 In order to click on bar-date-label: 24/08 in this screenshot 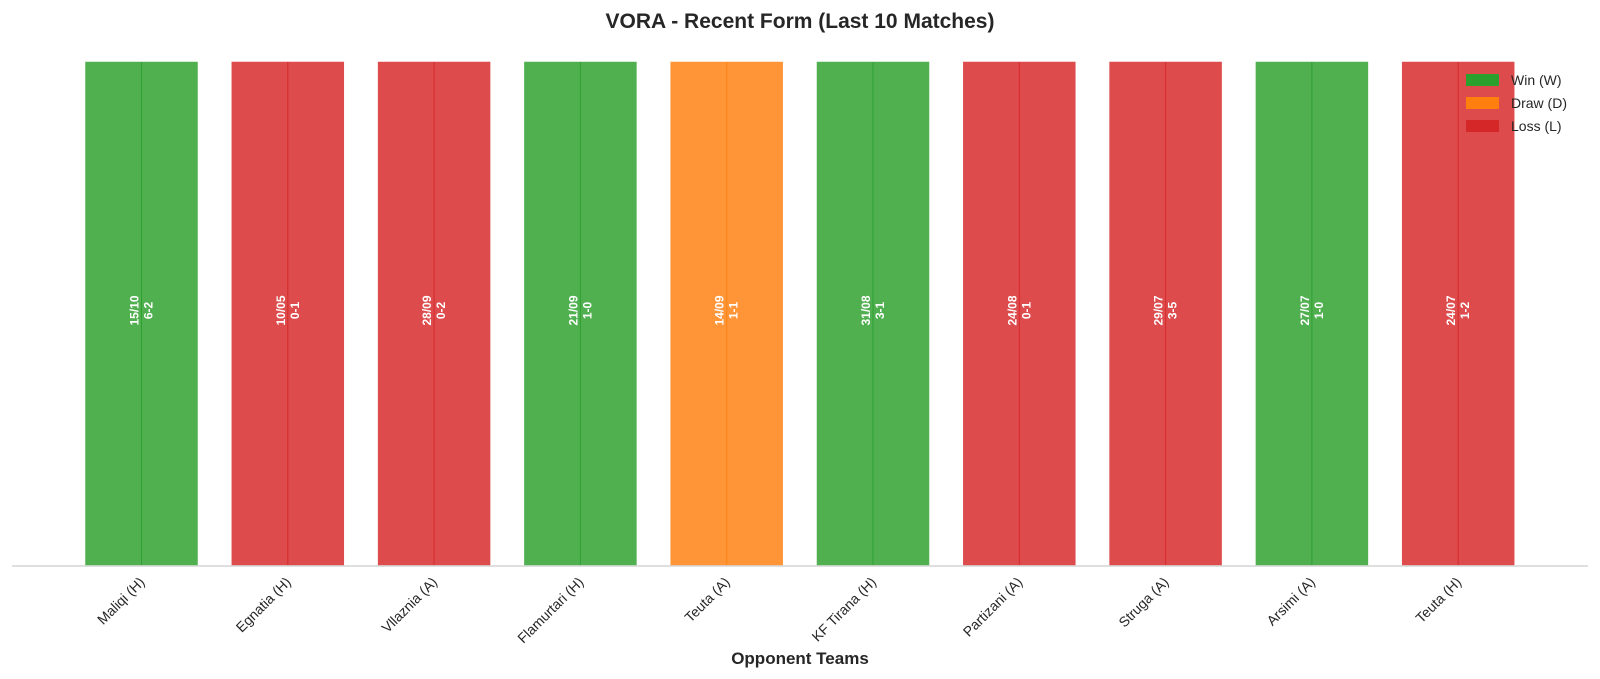, I will do `click(1012, 310)`.